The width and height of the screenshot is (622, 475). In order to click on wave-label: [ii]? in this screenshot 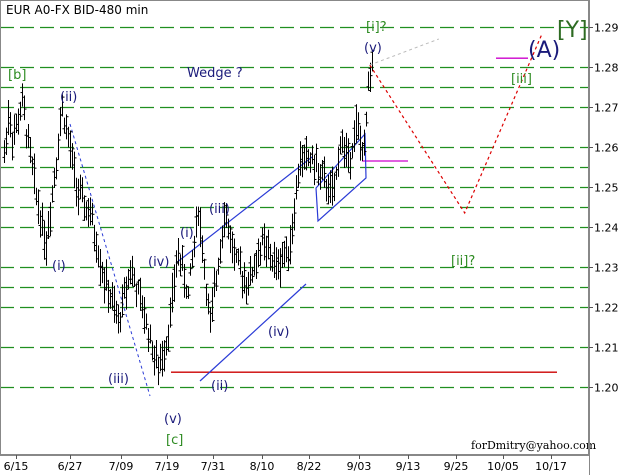, I will do `click(463, 261)`.